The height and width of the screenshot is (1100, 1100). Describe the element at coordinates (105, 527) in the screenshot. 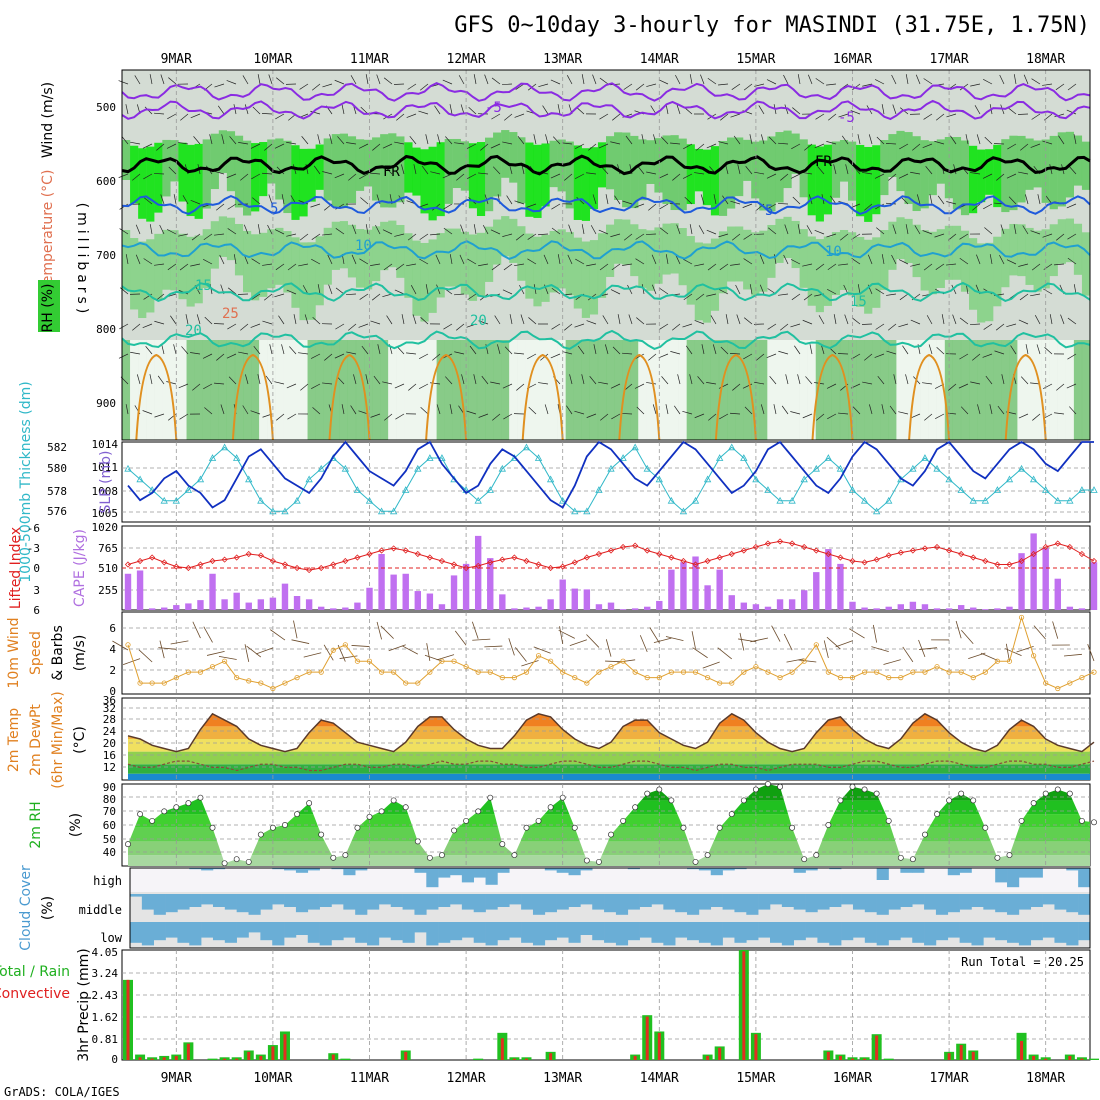

I see `tick-label: 1020` at that location.